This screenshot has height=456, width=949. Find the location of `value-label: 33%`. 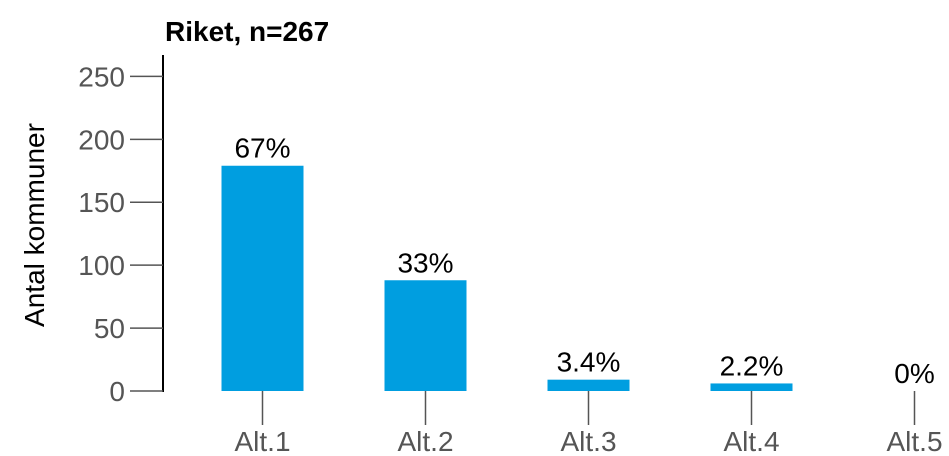

value-label: 33% is located at coordinates (425, 262).